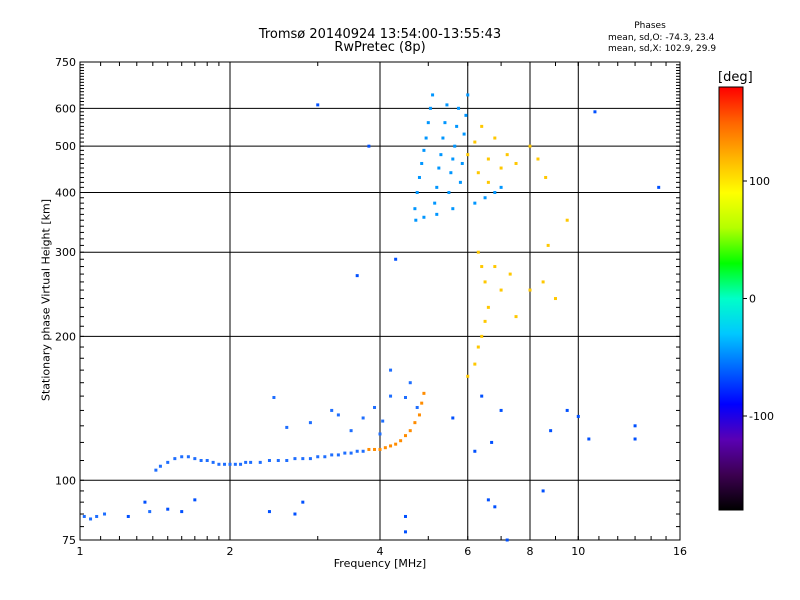 The width and height of the screenshot is (800, 600). What do you see at coordinates (380, 563) in the screenshot?
I see `x-axis-label: Frequency [MHz]` at bounding box center [380, 563].